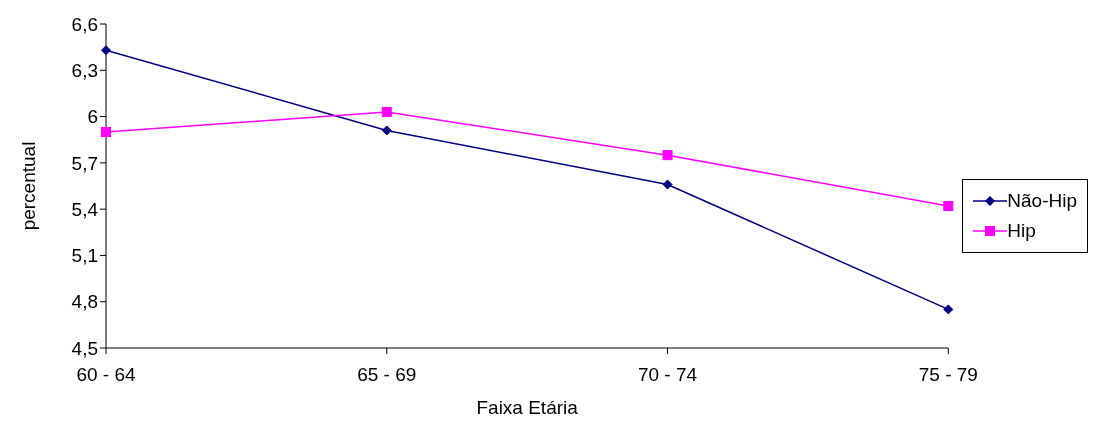 This screenshot has height=432, width=1104. I want to click on legend-label: Não-Hip, so click(1042, 201).